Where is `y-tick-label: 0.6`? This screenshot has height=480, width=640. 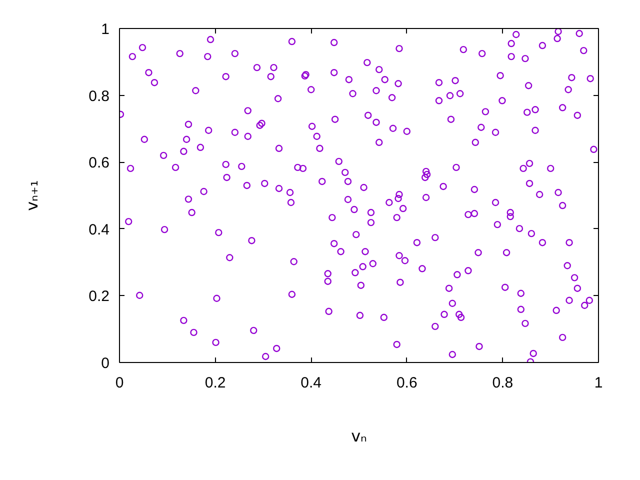 y-tick-label: 0.6 is located at coordinates (99, 163).